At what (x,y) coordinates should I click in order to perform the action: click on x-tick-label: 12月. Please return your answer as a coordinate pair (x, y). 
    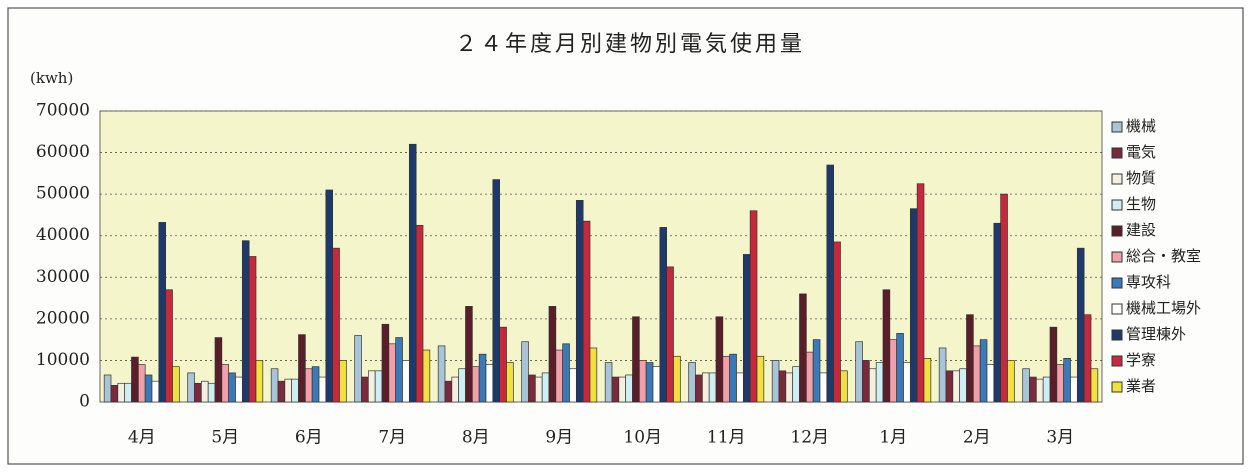
    Looking at the image, I should click on (809, 438).